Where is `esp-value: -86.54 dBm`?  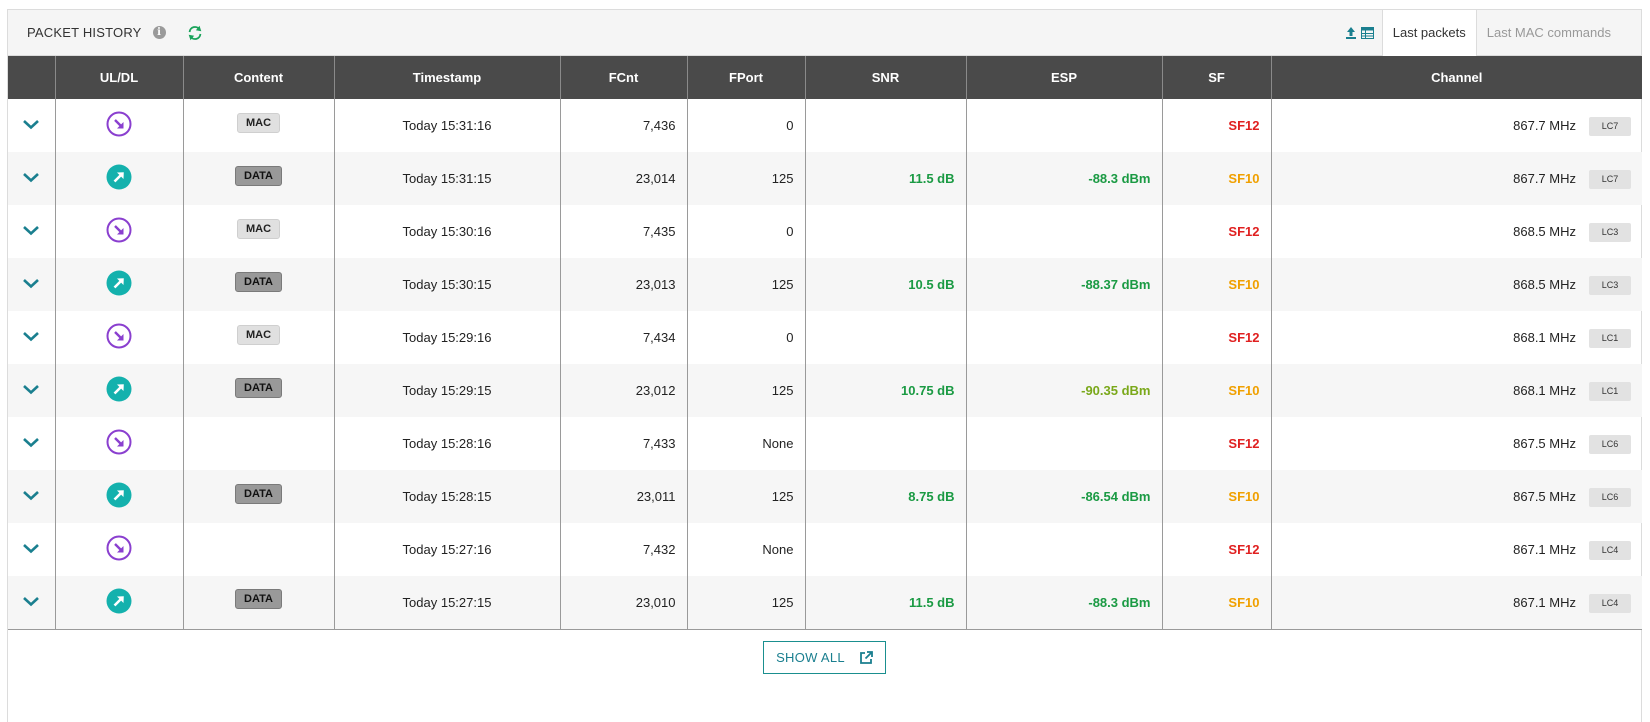 esp-value: -86.54 dBm is located at coordinates (1116, 496).